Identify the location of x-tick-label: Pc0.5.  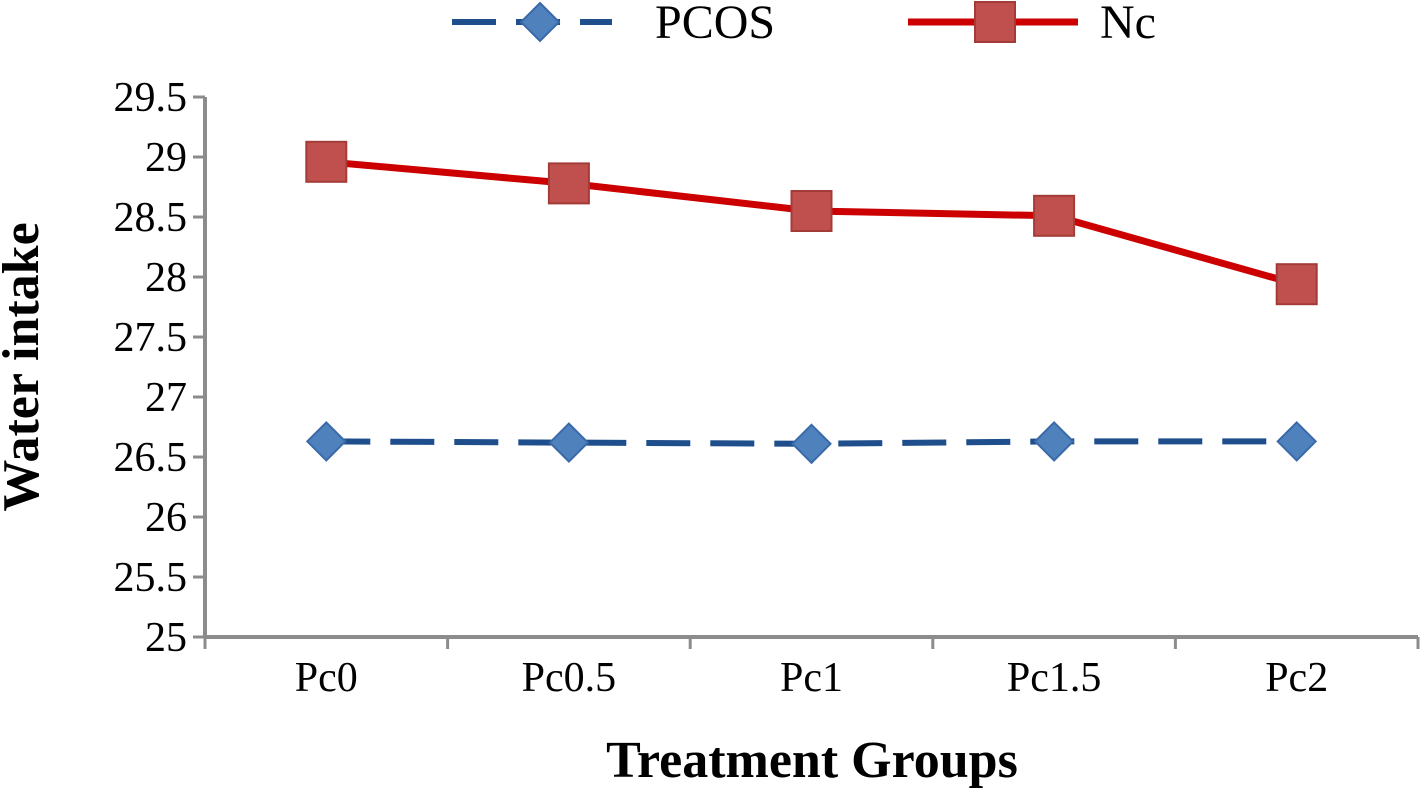
(569, 678).